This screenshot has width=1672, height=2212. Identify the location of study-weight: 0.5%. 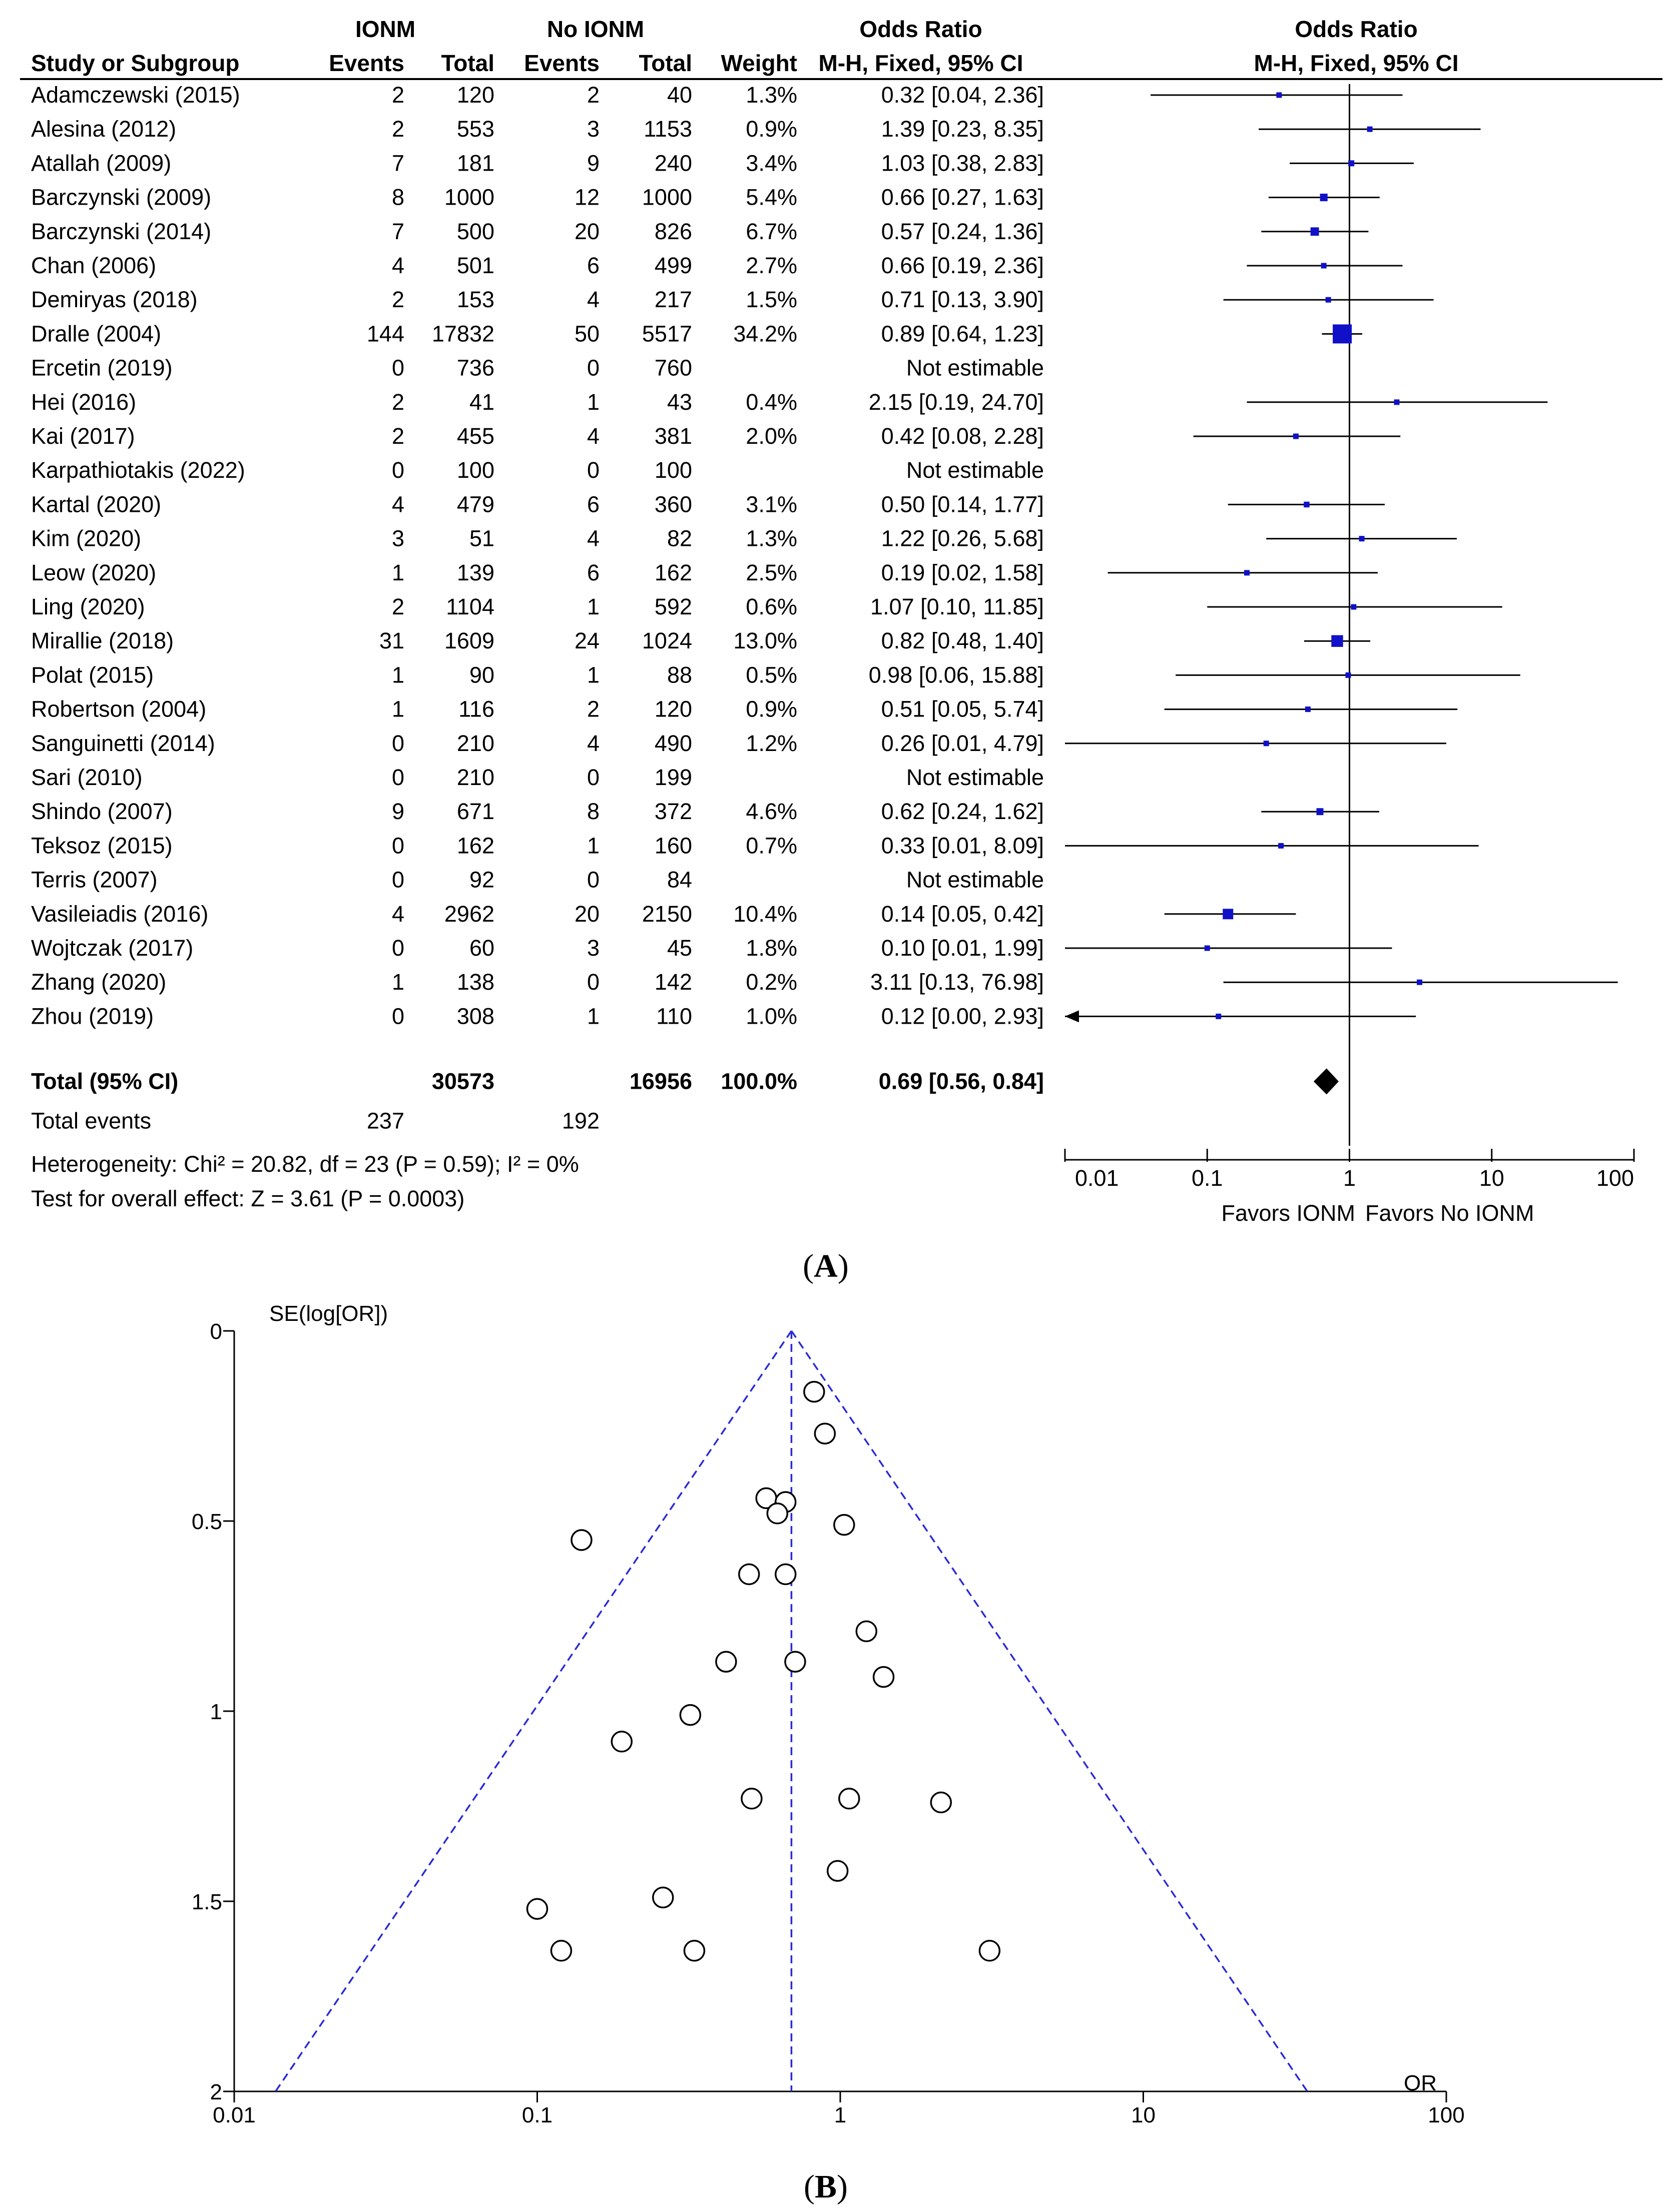
(771, 674).